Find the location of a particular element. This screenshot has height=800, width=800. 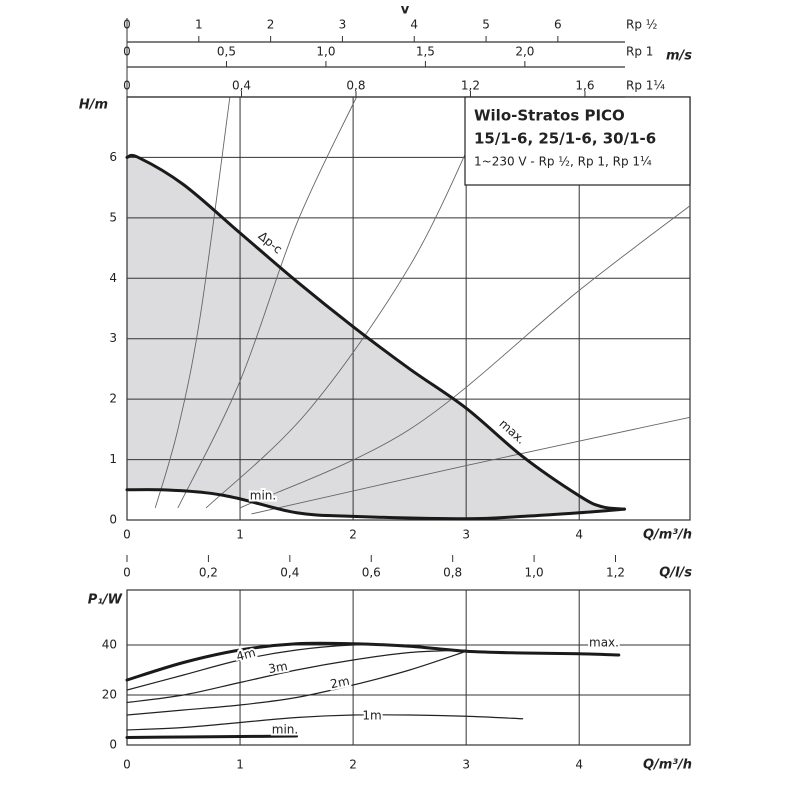

curve-label: 1m is located at coordinates (371, 716).